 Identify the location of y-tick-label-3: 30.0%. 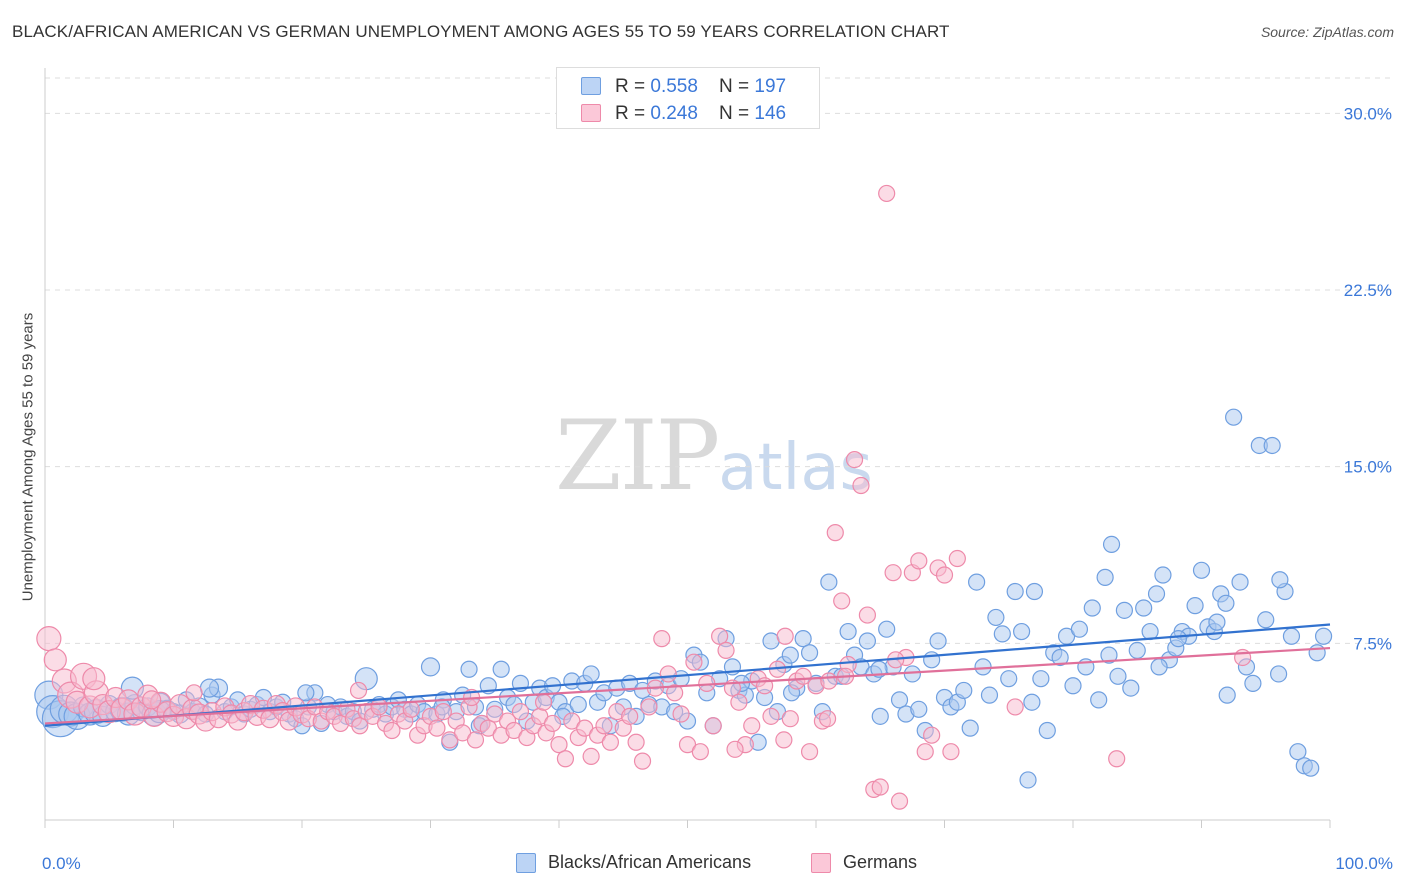
(1368, 113).